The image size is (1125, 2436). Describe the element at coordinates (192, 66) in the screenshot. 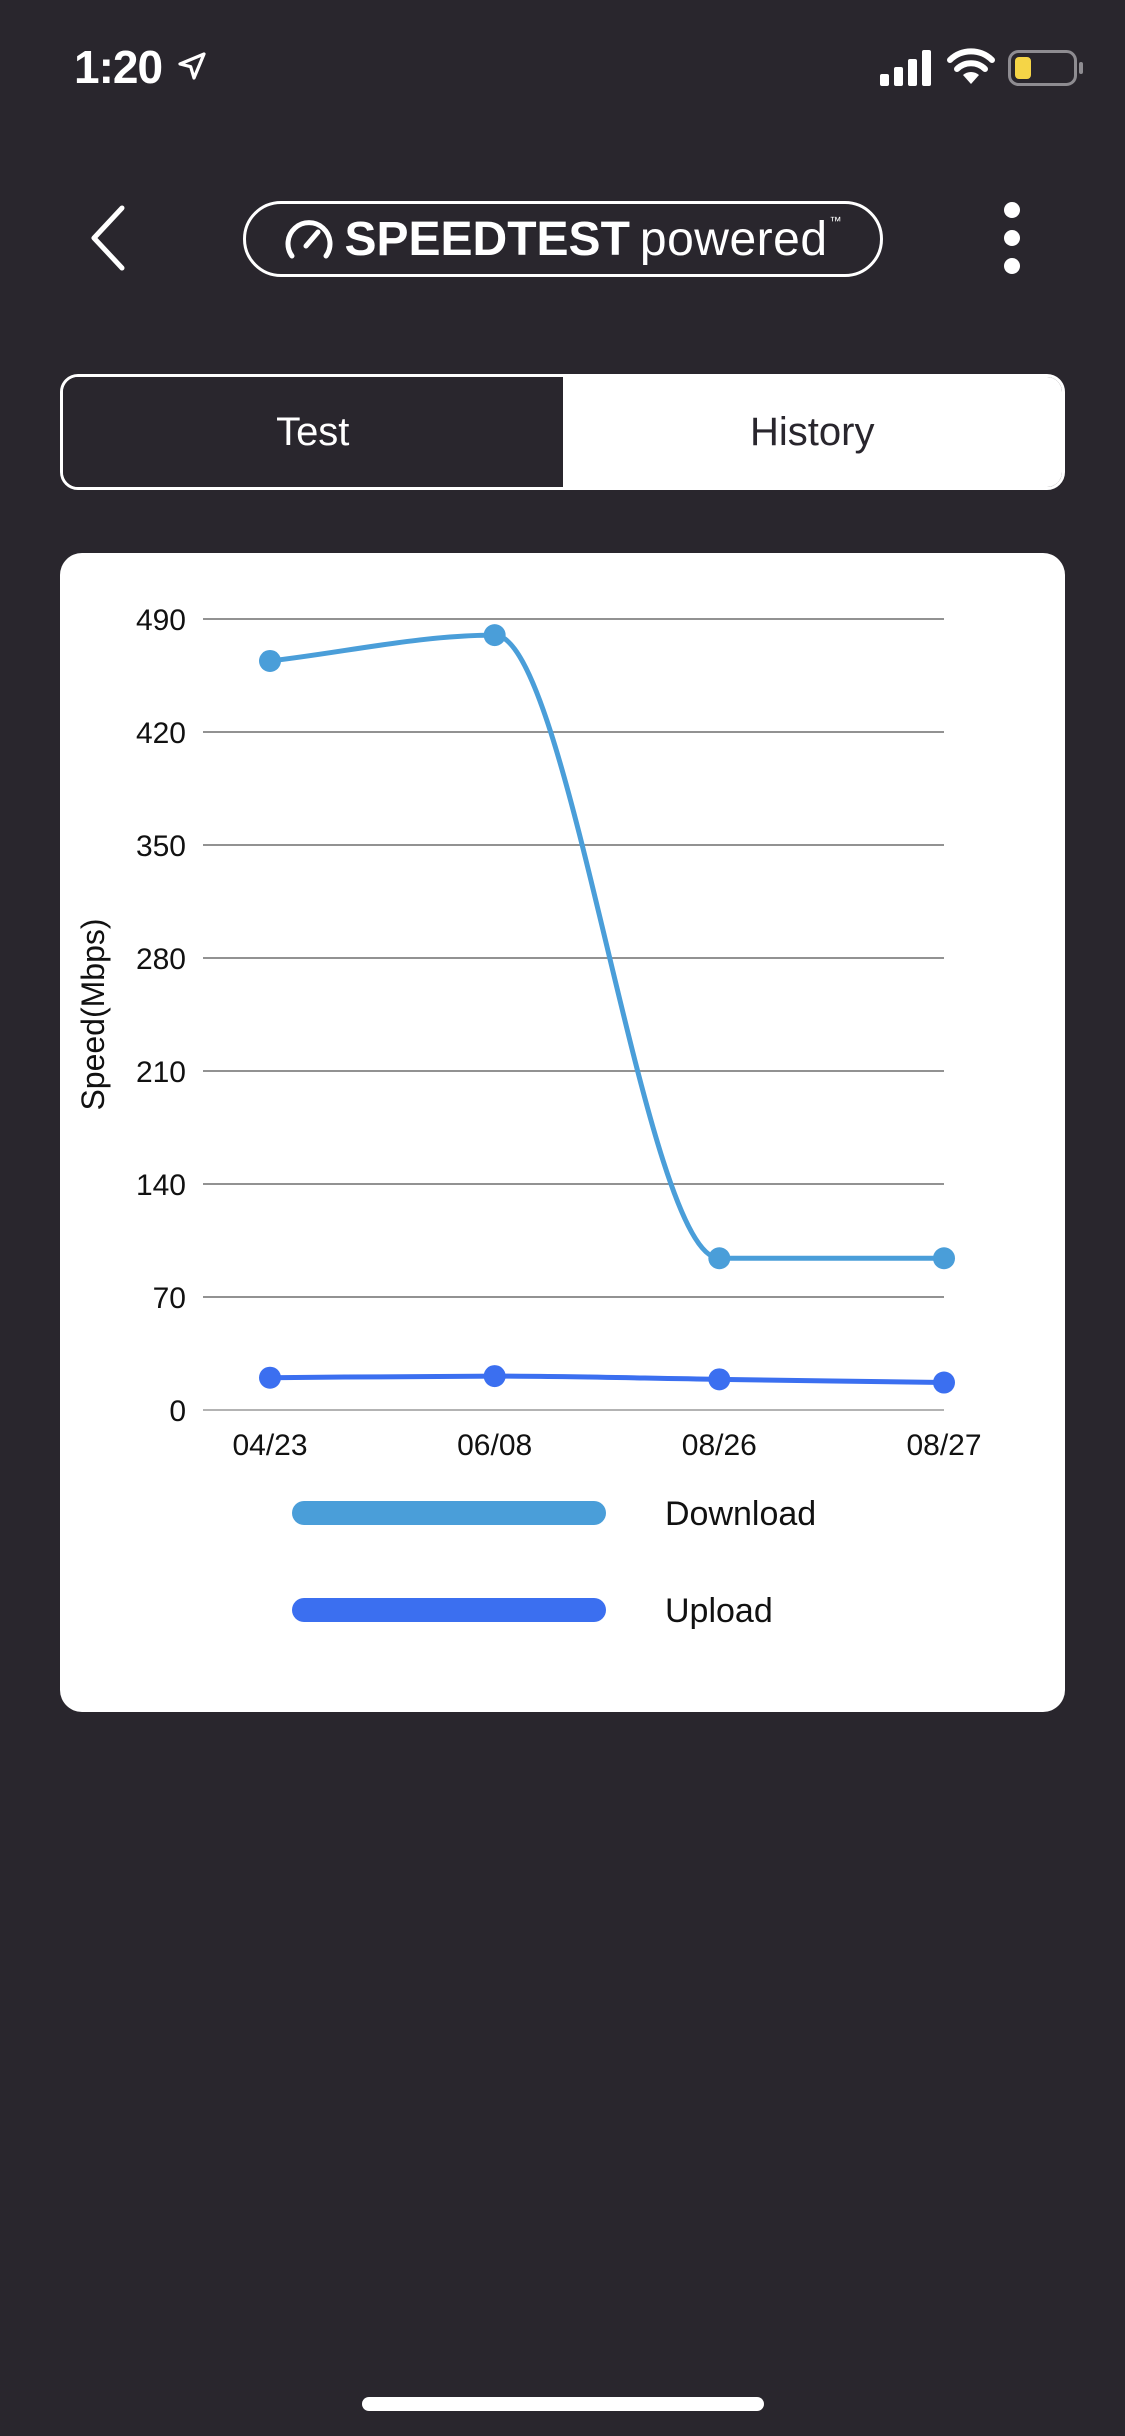

I see `location-arrow-icon` at that location.